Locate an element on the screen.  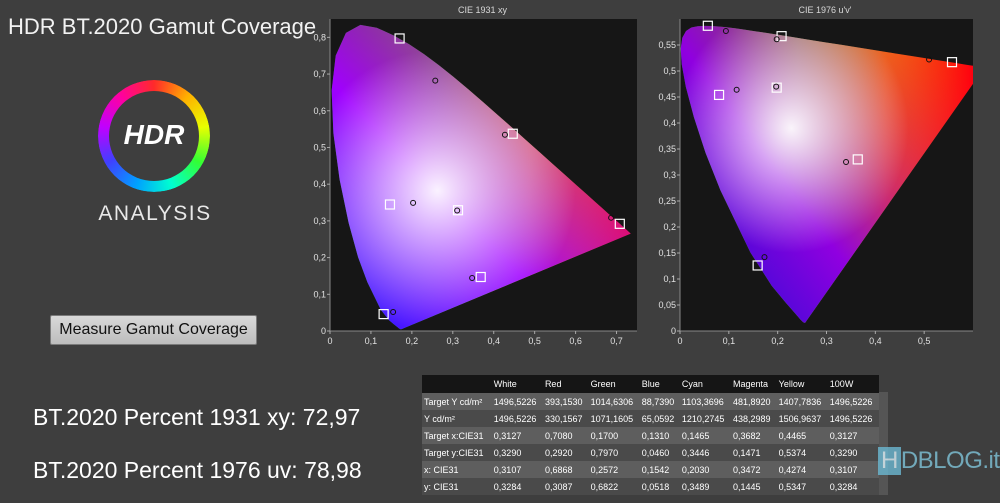
watermark-logo: H DBLOG.it is located at coordinates (939, 461).